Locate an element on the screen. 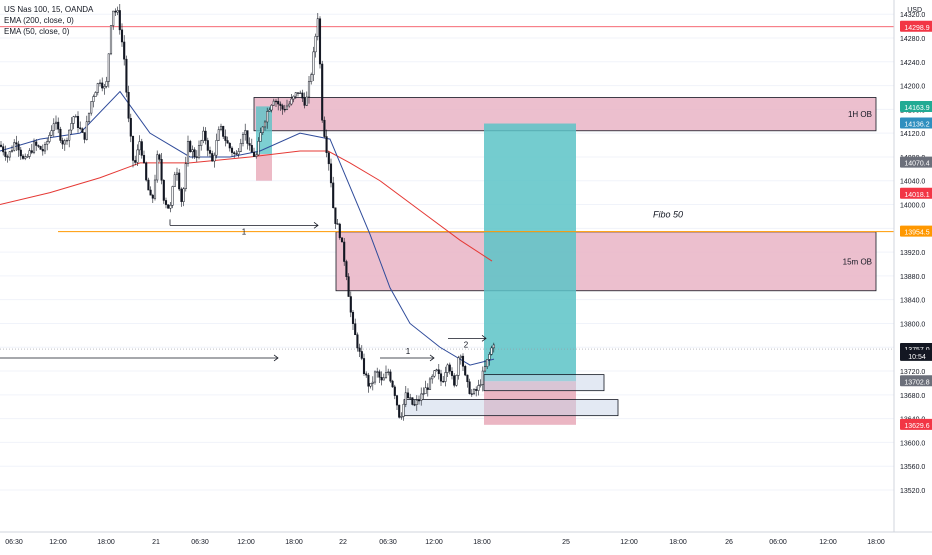 This screenshot has height=555, width=932. gap-box is located at coordinates (511, 408).